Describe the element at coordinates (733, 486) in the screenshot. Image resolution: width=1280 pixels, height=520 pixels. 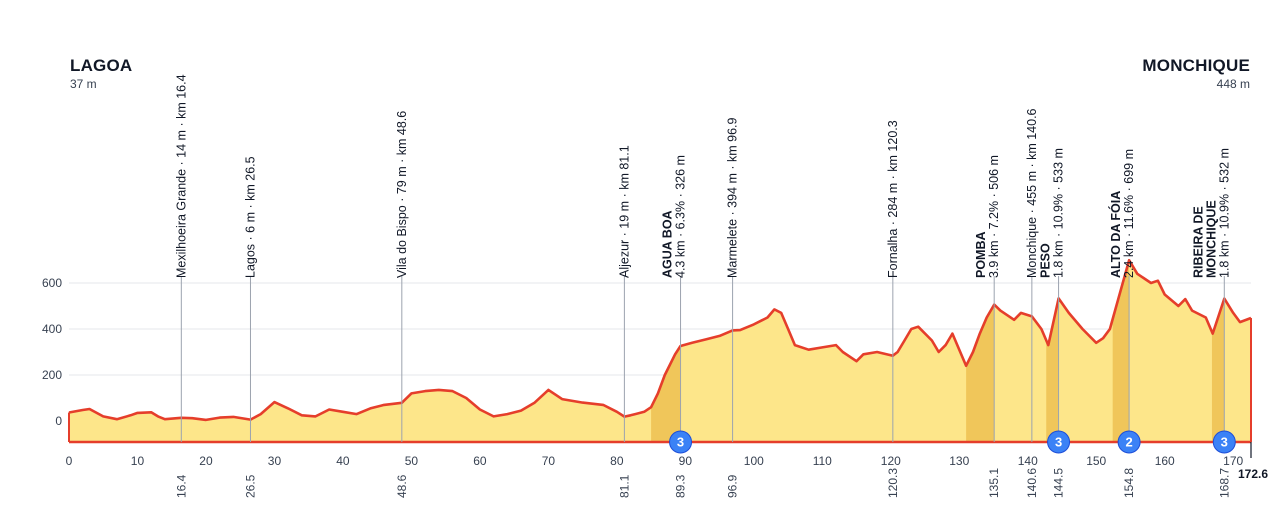
I see `point-km-label: 96.9` at that location.